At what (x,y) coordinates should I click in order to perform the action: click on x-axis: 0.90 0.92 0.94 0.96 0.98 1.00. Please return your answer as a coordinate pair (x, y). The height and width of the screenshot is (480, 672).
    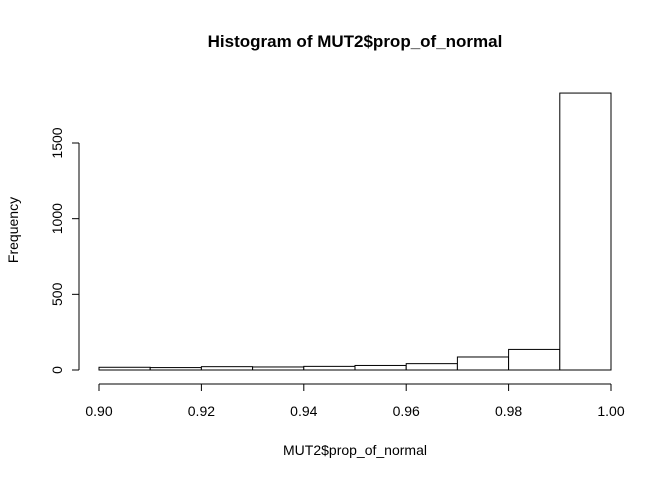
    Looking at the image, I should click on (355, 401).